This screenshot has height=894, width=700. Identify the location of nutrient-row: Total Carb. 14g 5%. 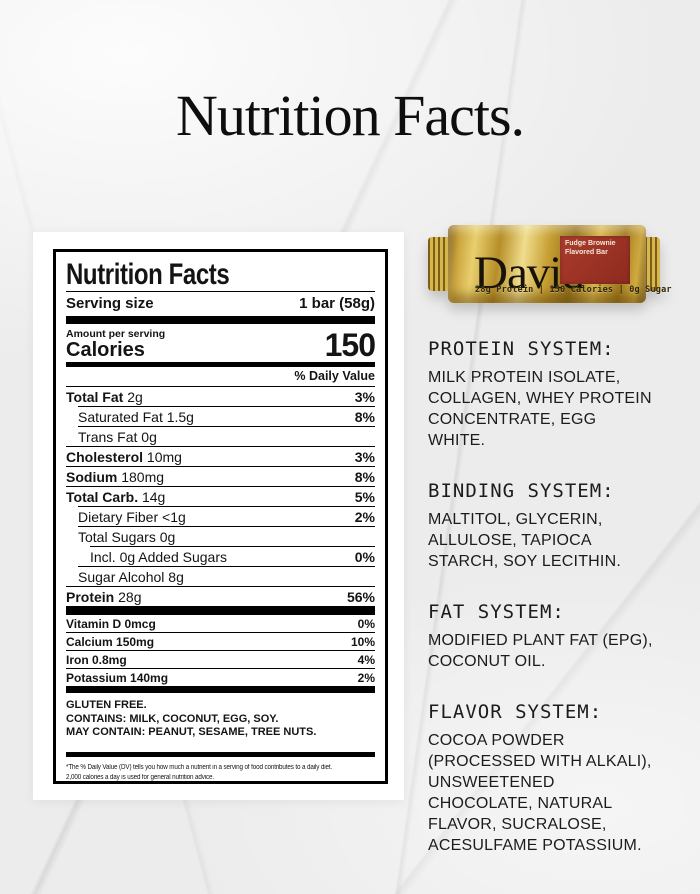
(220, 496).